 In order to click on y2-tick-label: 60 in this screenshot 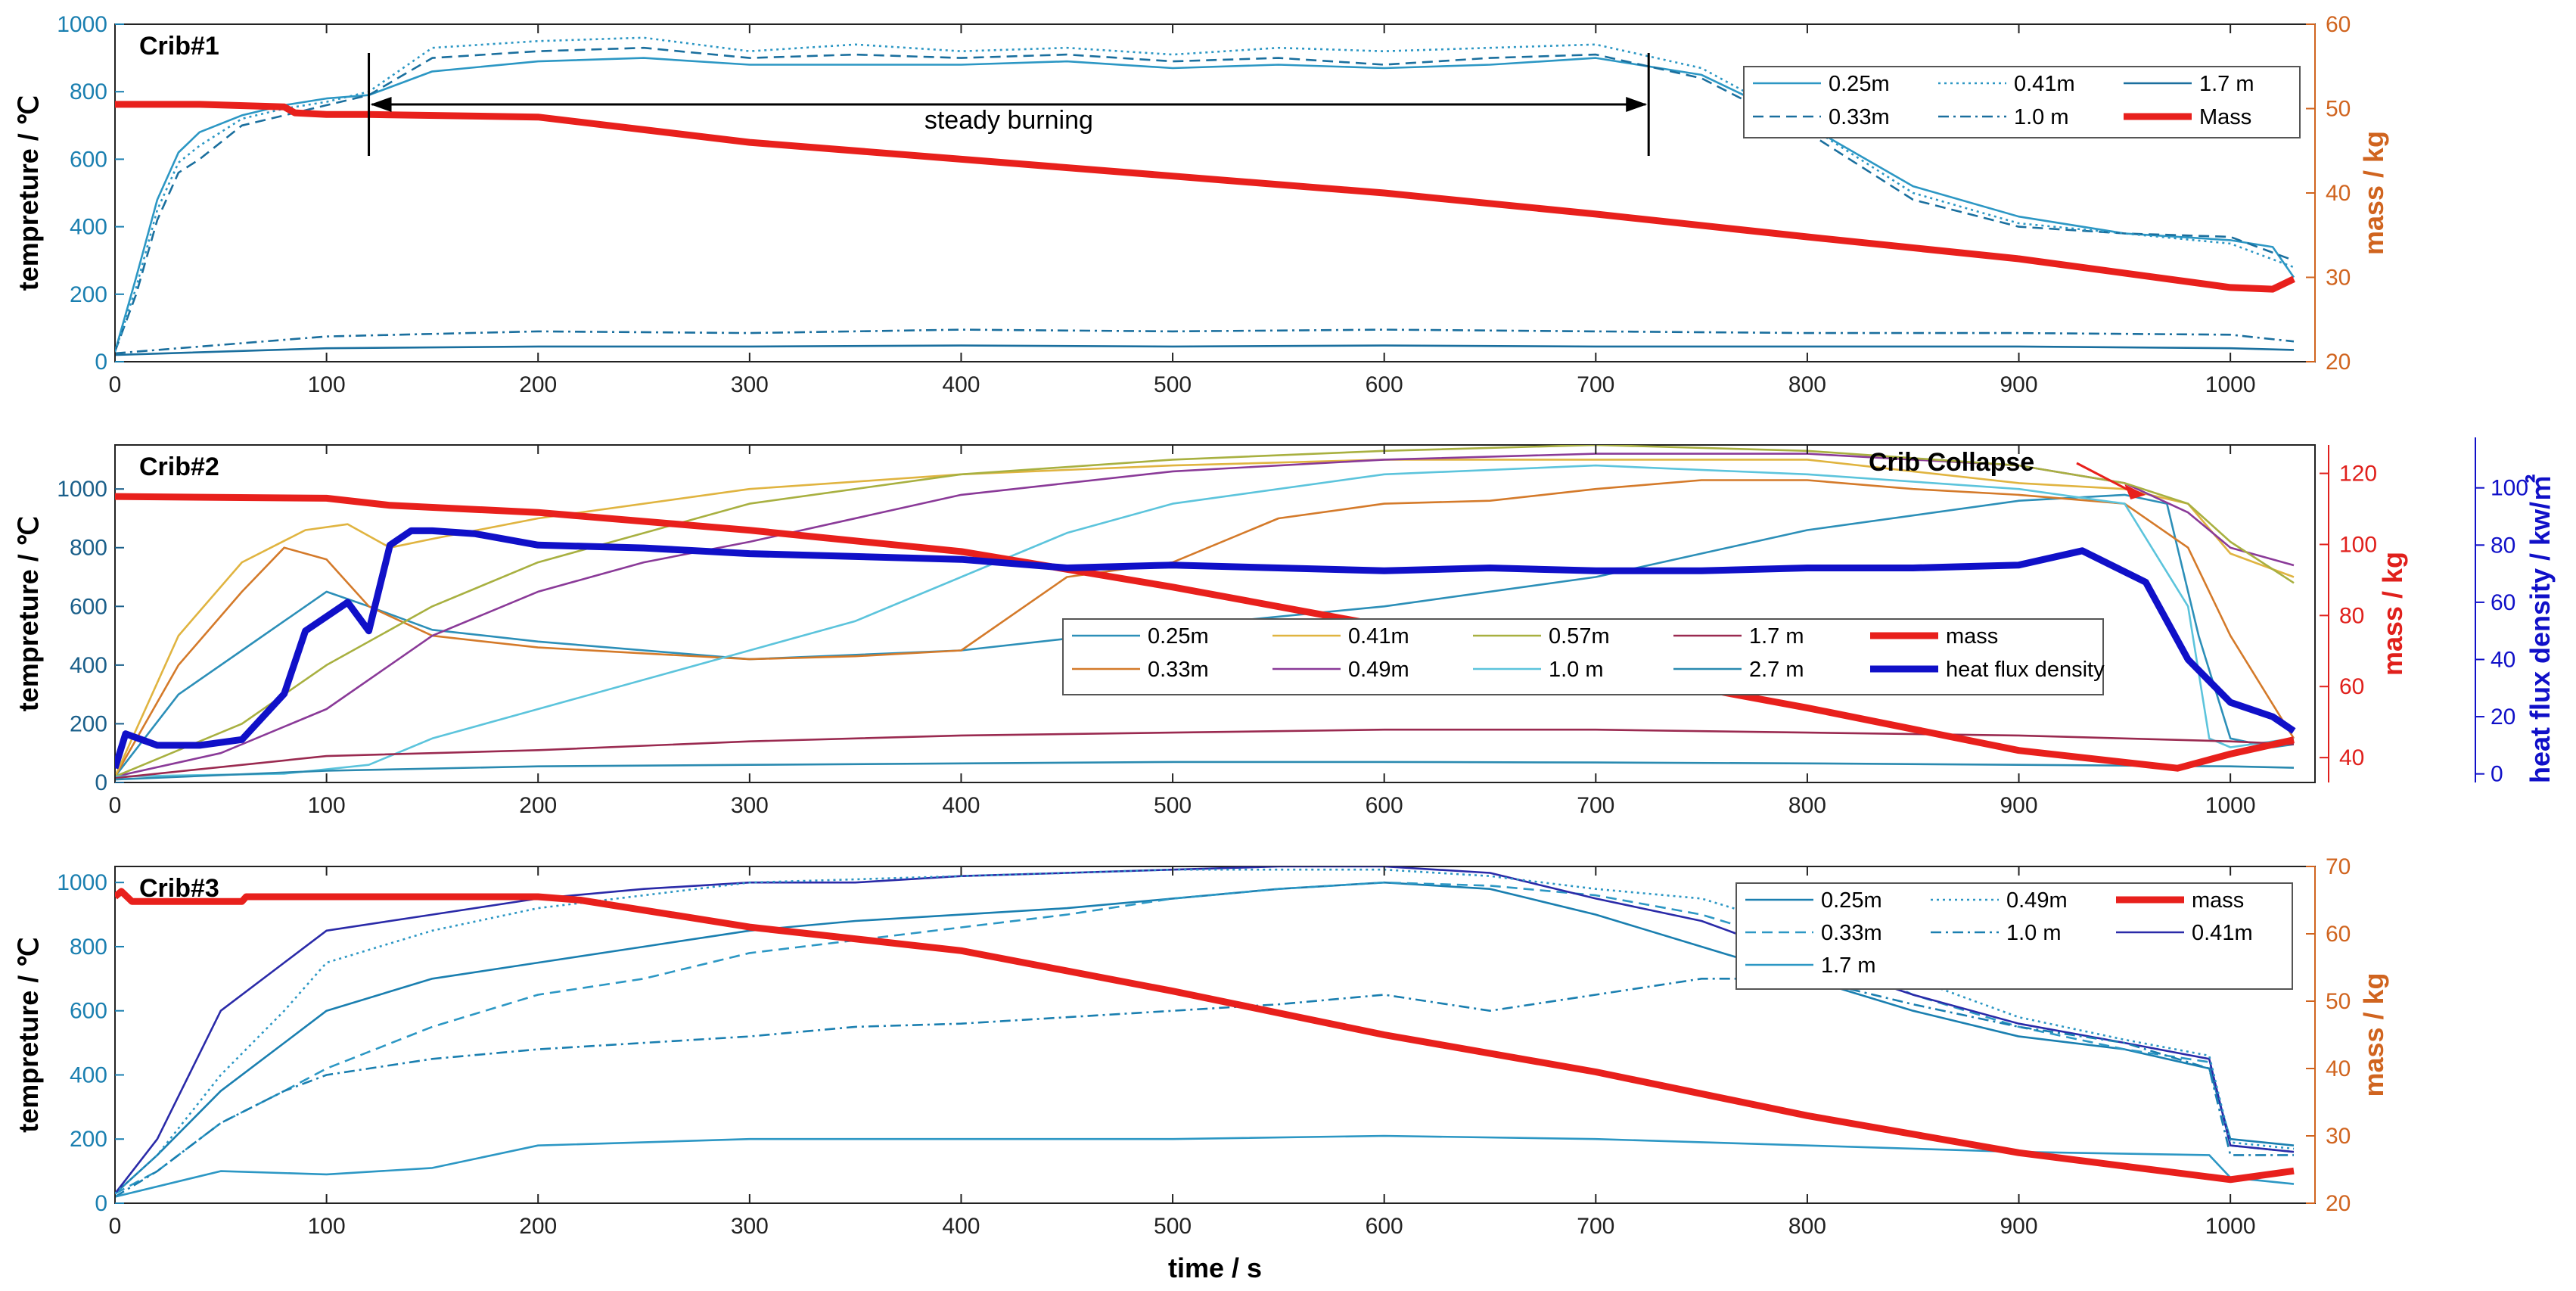, I will do `click(2351, 686)`.